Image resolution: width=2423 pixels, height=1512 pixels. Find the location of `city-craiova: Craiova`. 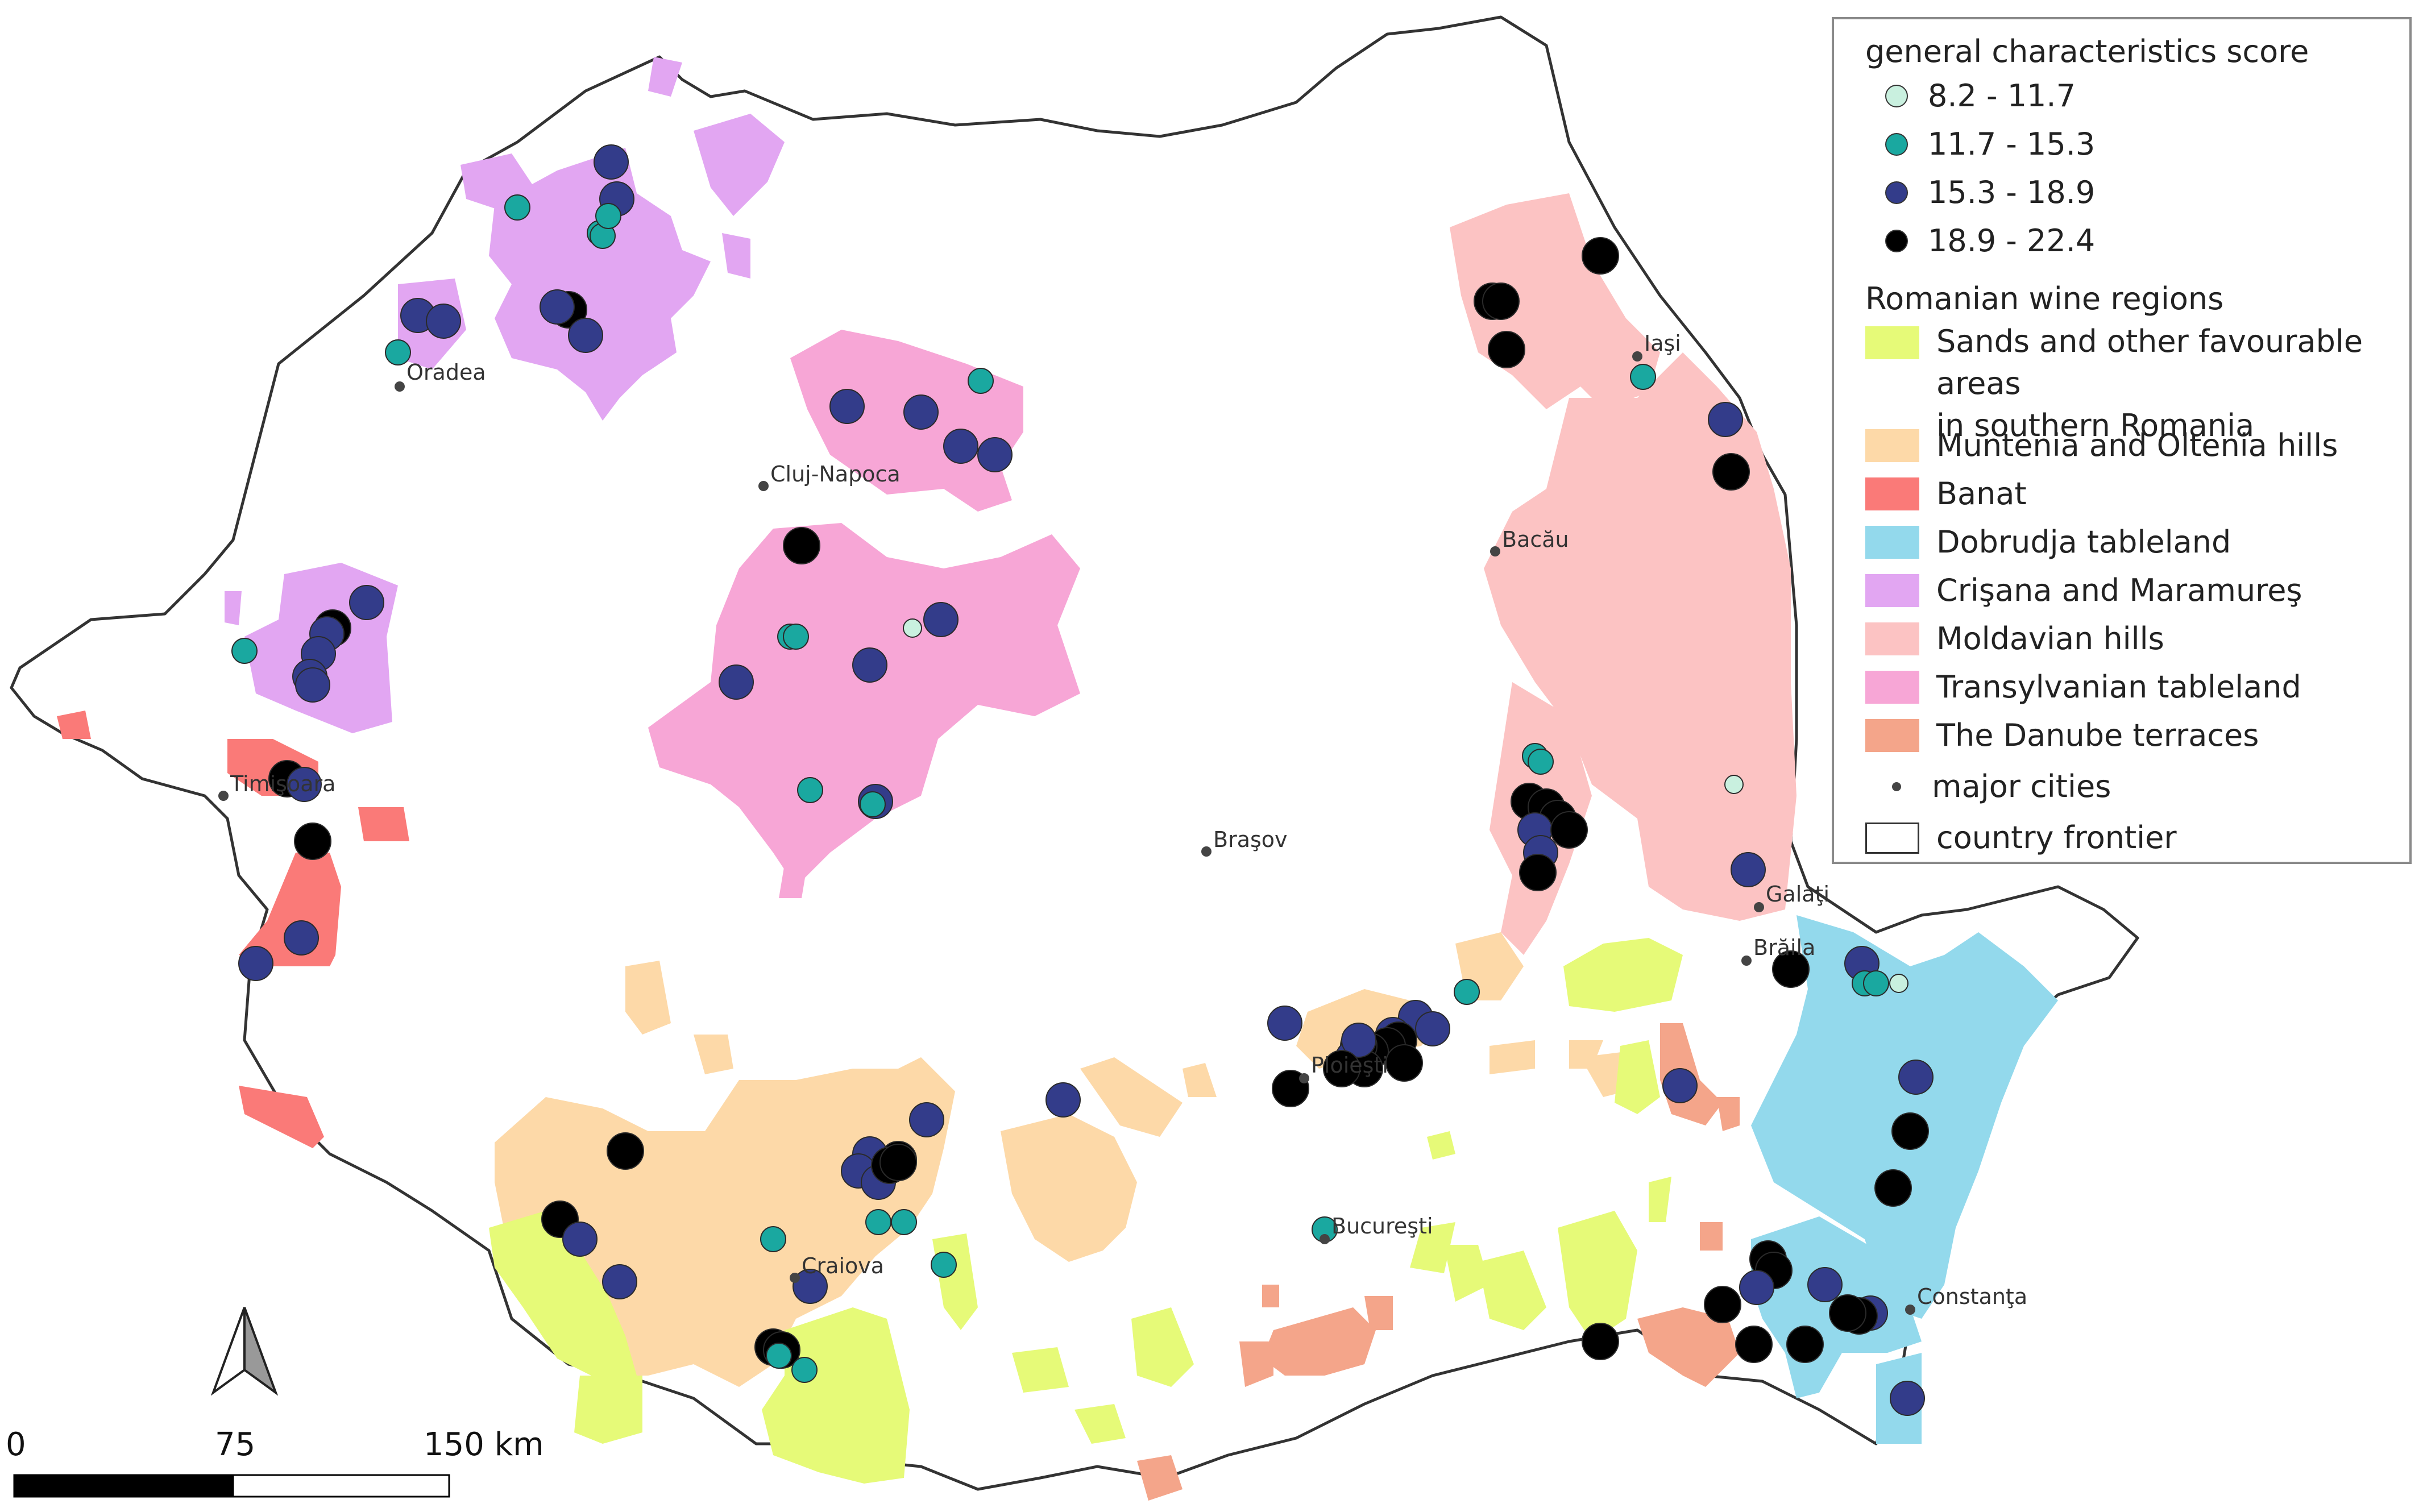

city-craiova: Craiova is located at coordinates (837, 1268).